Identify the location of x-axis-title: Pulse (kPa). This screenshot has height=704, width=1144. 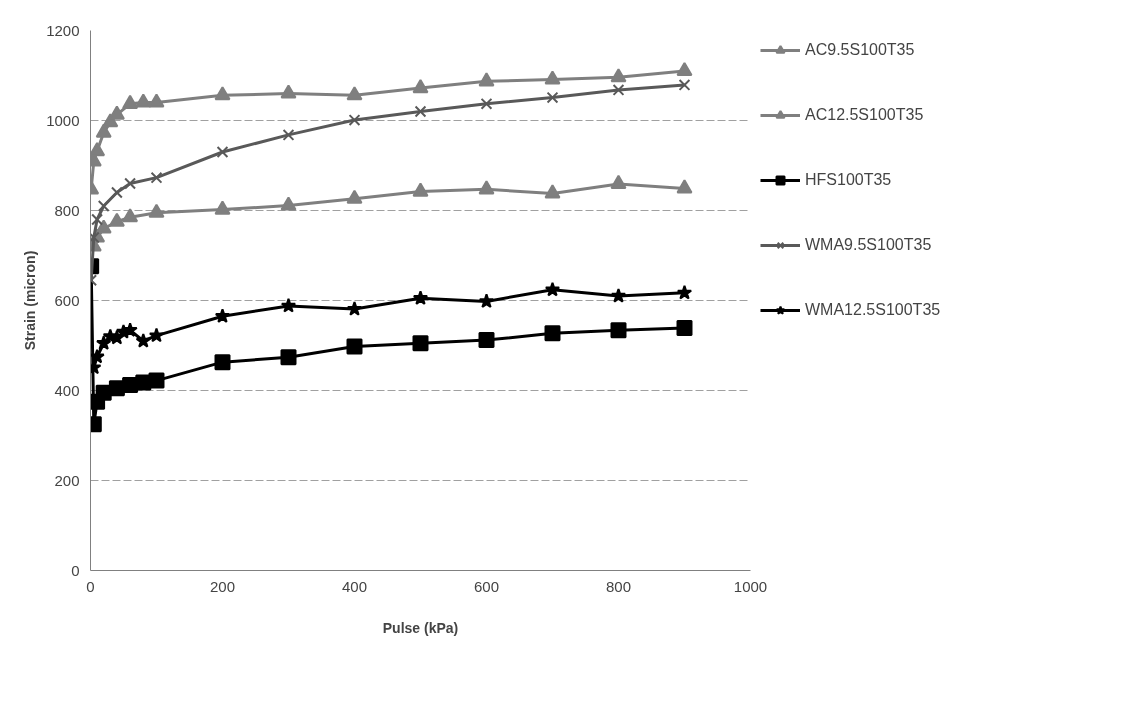
(420, 627).